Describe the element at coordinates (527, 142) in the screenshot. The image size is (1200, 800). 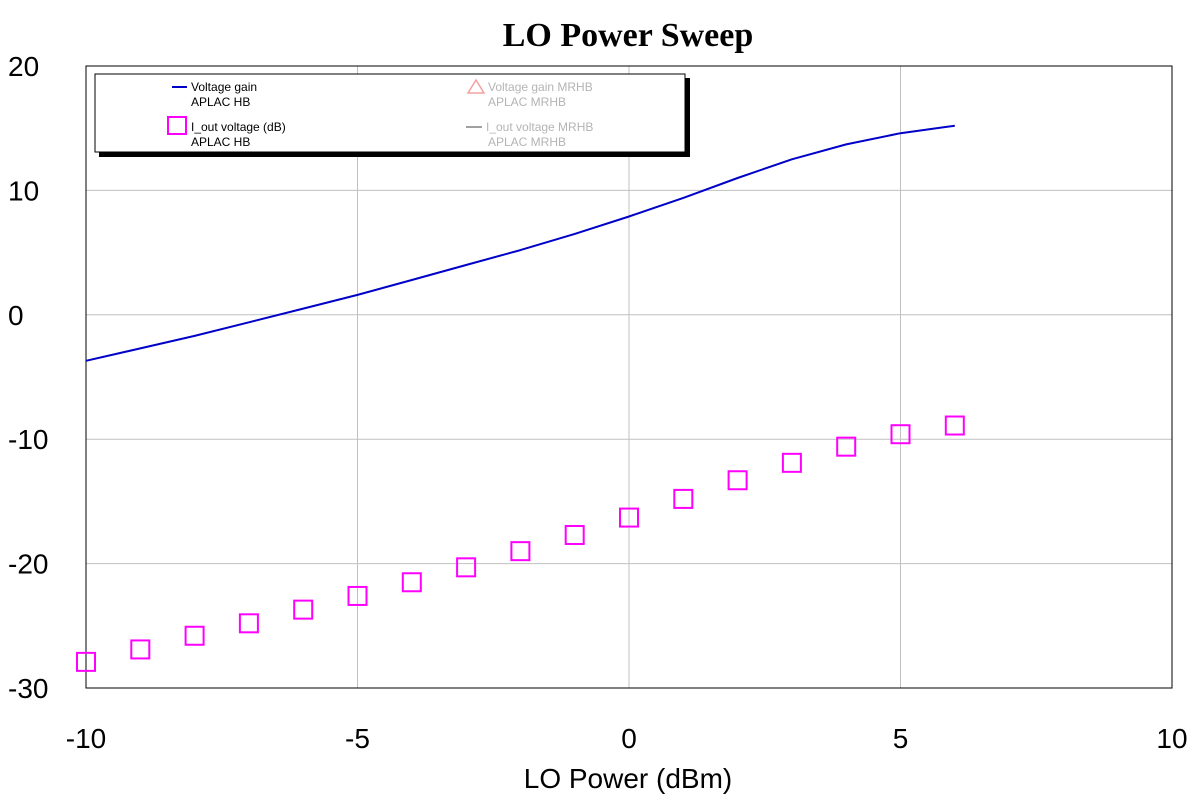
I see `legend-sub-iout-mrhb: APLAC MRHB` at that location.